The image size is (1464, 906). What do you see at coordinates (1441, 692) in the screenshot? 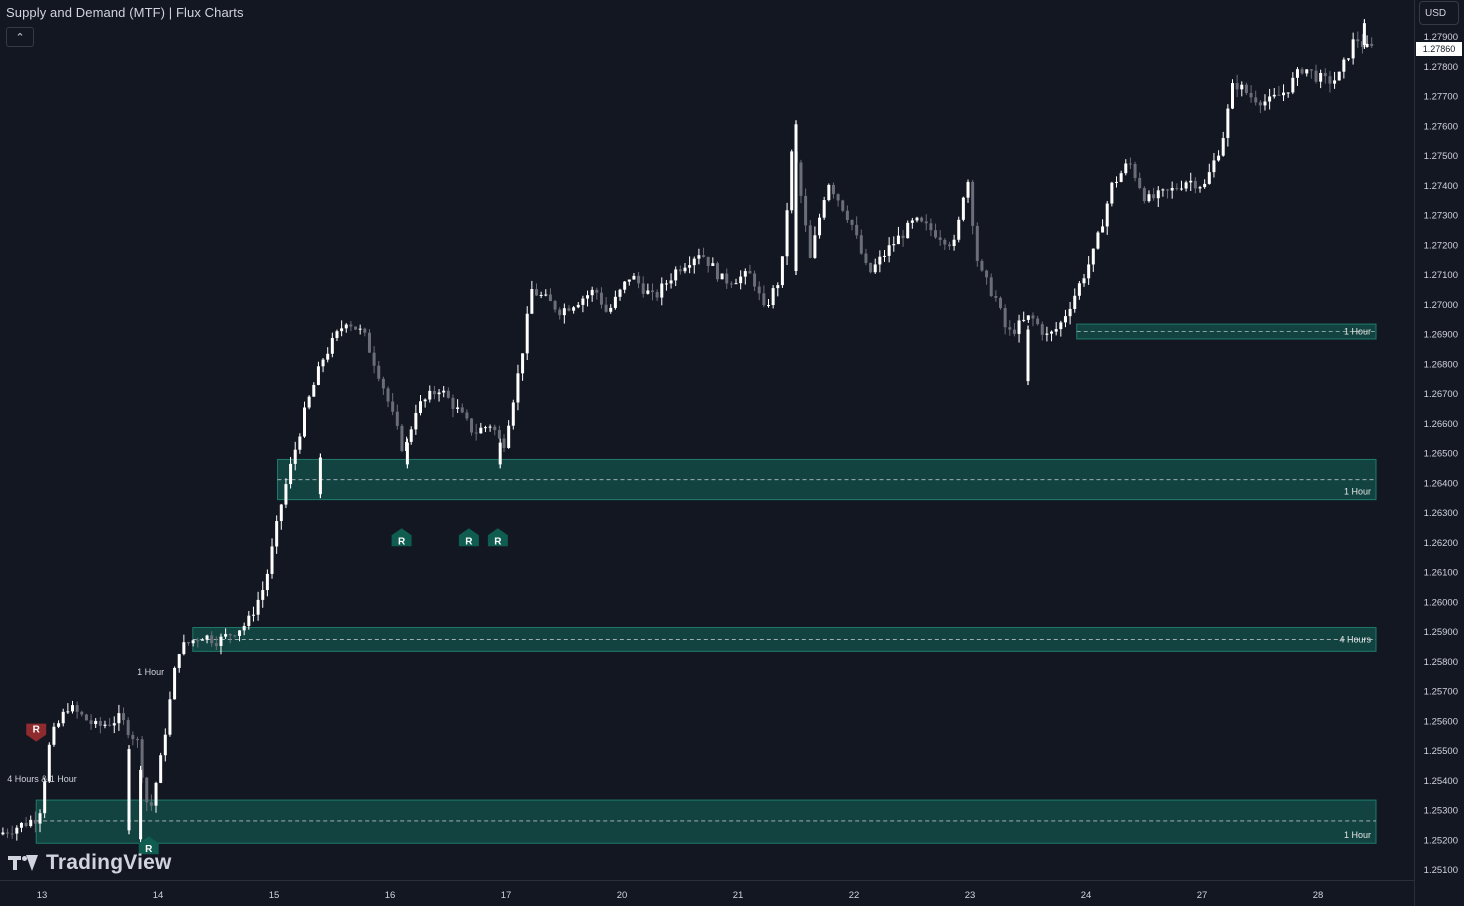
I see `price-tick-label: 1.25700` at bounding box center [1441, 692].